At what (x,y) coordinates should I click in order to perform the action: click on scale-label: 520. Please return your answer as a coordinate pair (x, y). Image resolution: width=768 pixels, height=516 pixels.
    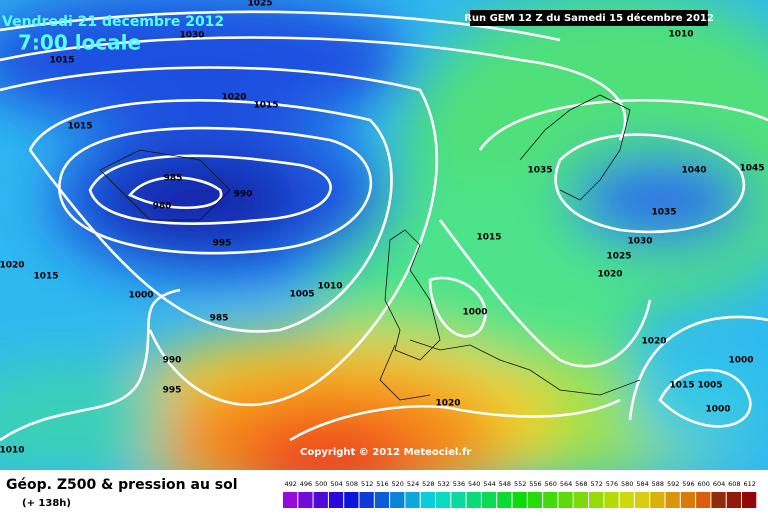
    Looking at the image, I should click on (398, 484).